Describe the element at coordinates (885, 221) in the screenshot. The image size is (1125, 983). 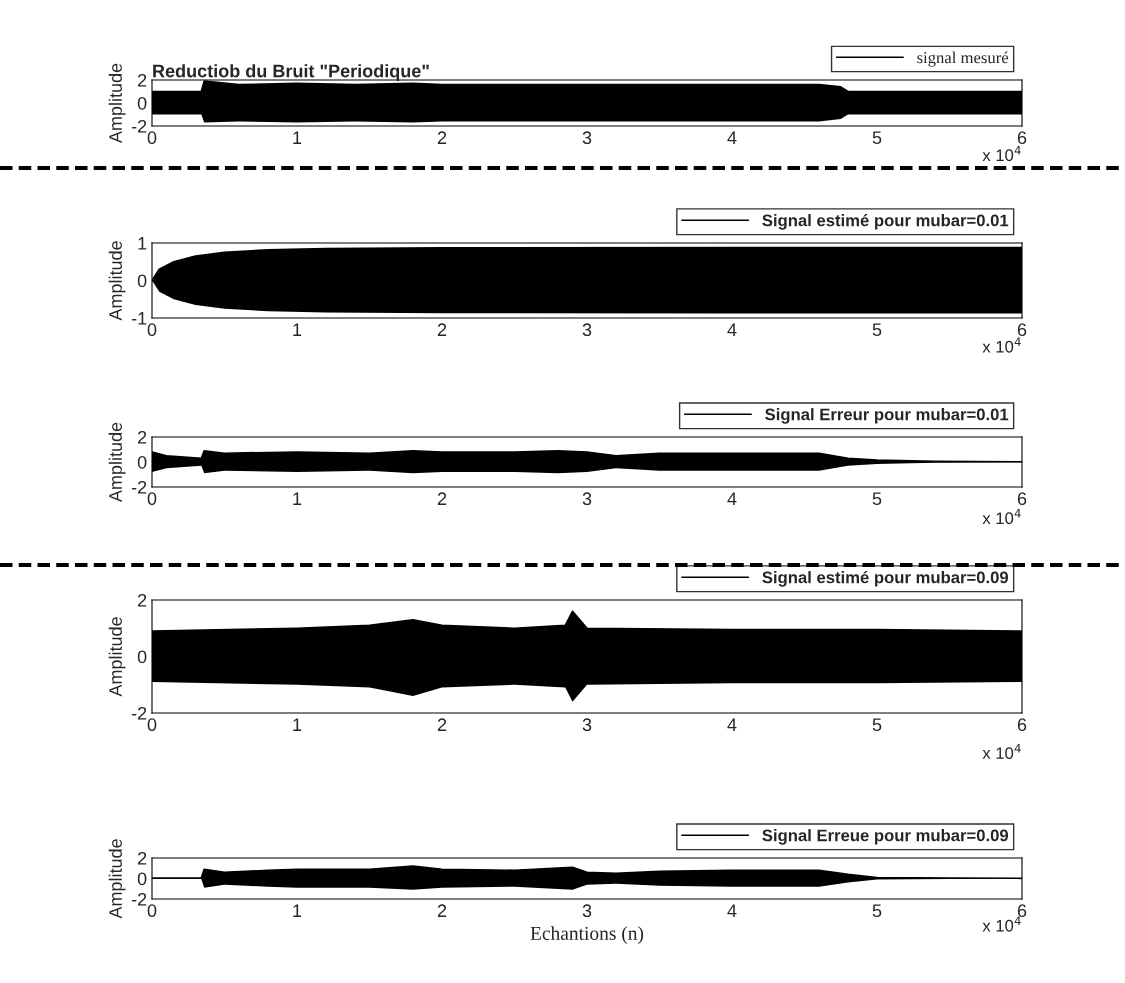
I see `legend-label: Signal estimé pour mubar=0.01` at that location.